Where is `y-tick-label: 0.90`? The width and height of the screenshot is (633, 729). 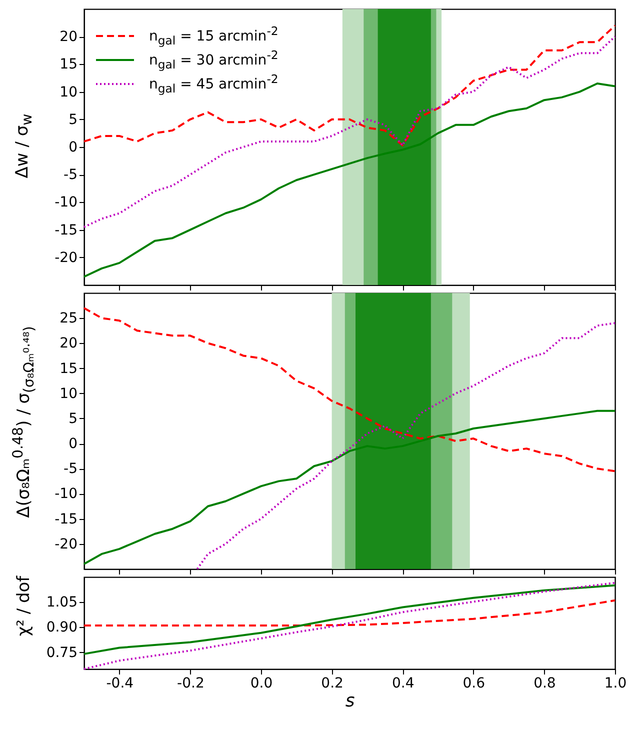 y-tick-label: 0.90 is located at coordinates (62, 628).